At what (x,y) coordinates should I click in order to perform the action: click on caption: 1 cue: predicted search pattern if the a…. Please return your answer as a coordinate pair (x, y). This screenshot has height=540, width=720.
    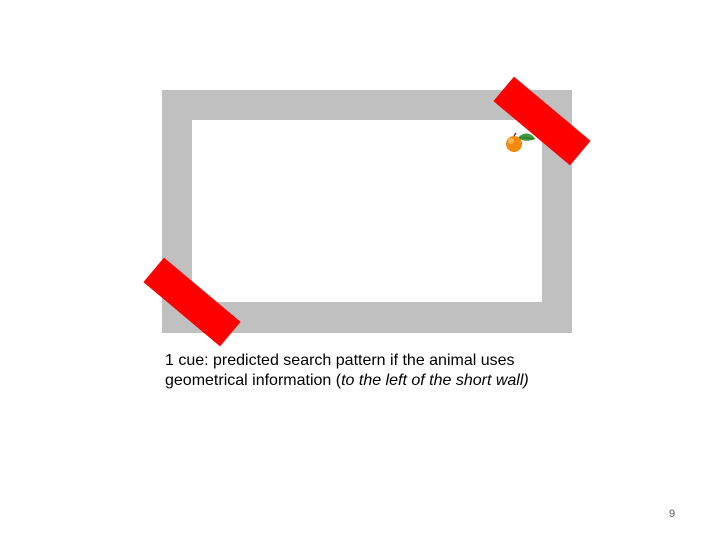
    Looking at the image, I should click on (405, 371).